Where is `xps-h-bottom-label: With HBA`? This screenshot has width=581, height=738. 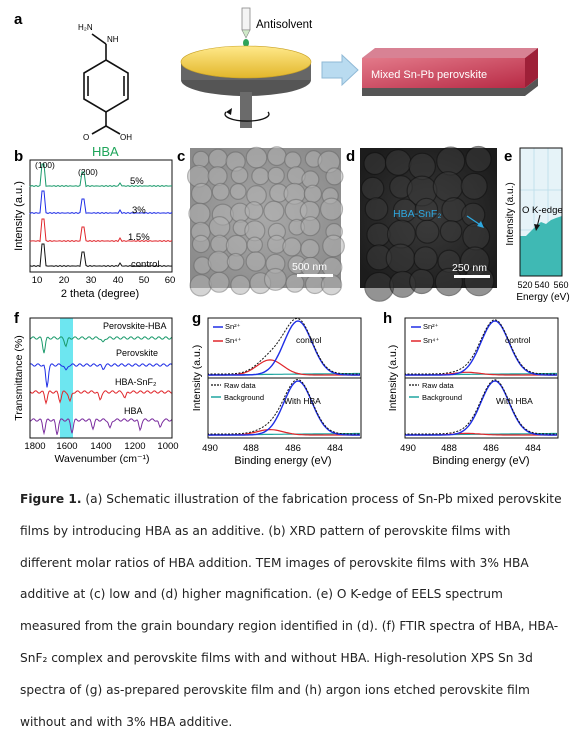 xps-h-bottom-label: With HBA is located at coordinates (514, 401).